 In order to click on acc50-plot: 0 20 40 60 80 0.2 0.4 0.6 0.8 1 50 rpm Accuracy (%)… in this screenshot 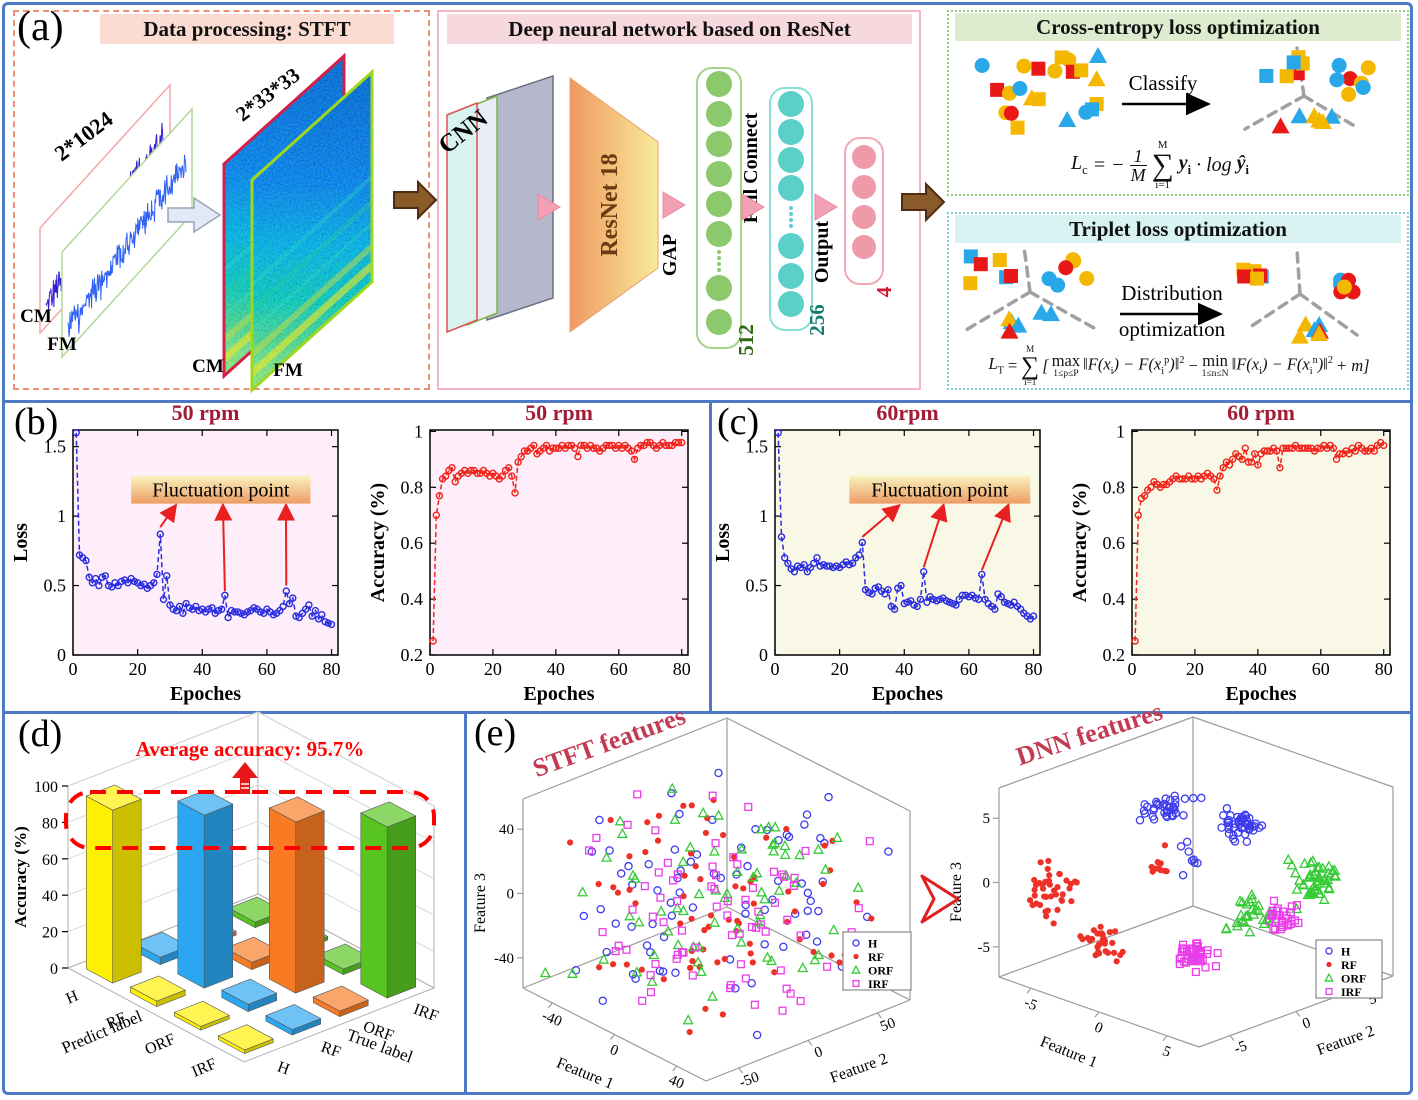, I will do `click(529, 552)`.